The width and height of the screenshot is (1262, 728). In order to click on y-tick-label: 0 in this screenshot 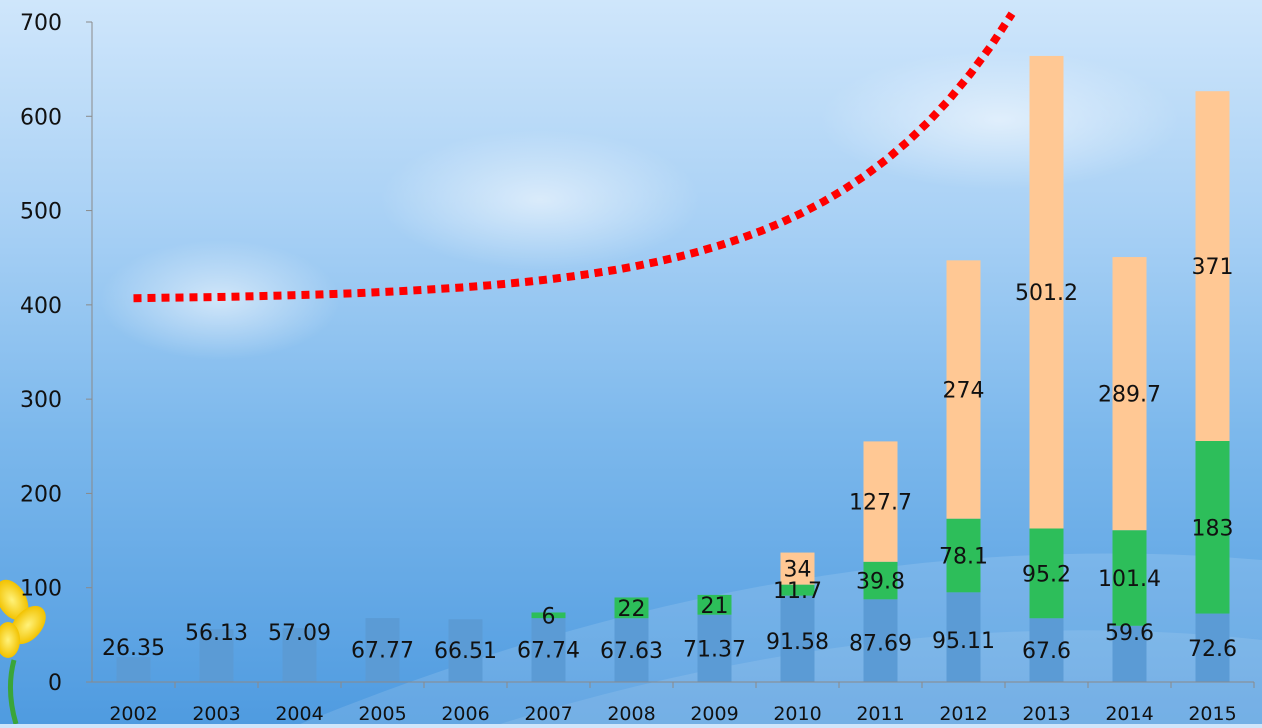, I will do `click(55, 683)`.